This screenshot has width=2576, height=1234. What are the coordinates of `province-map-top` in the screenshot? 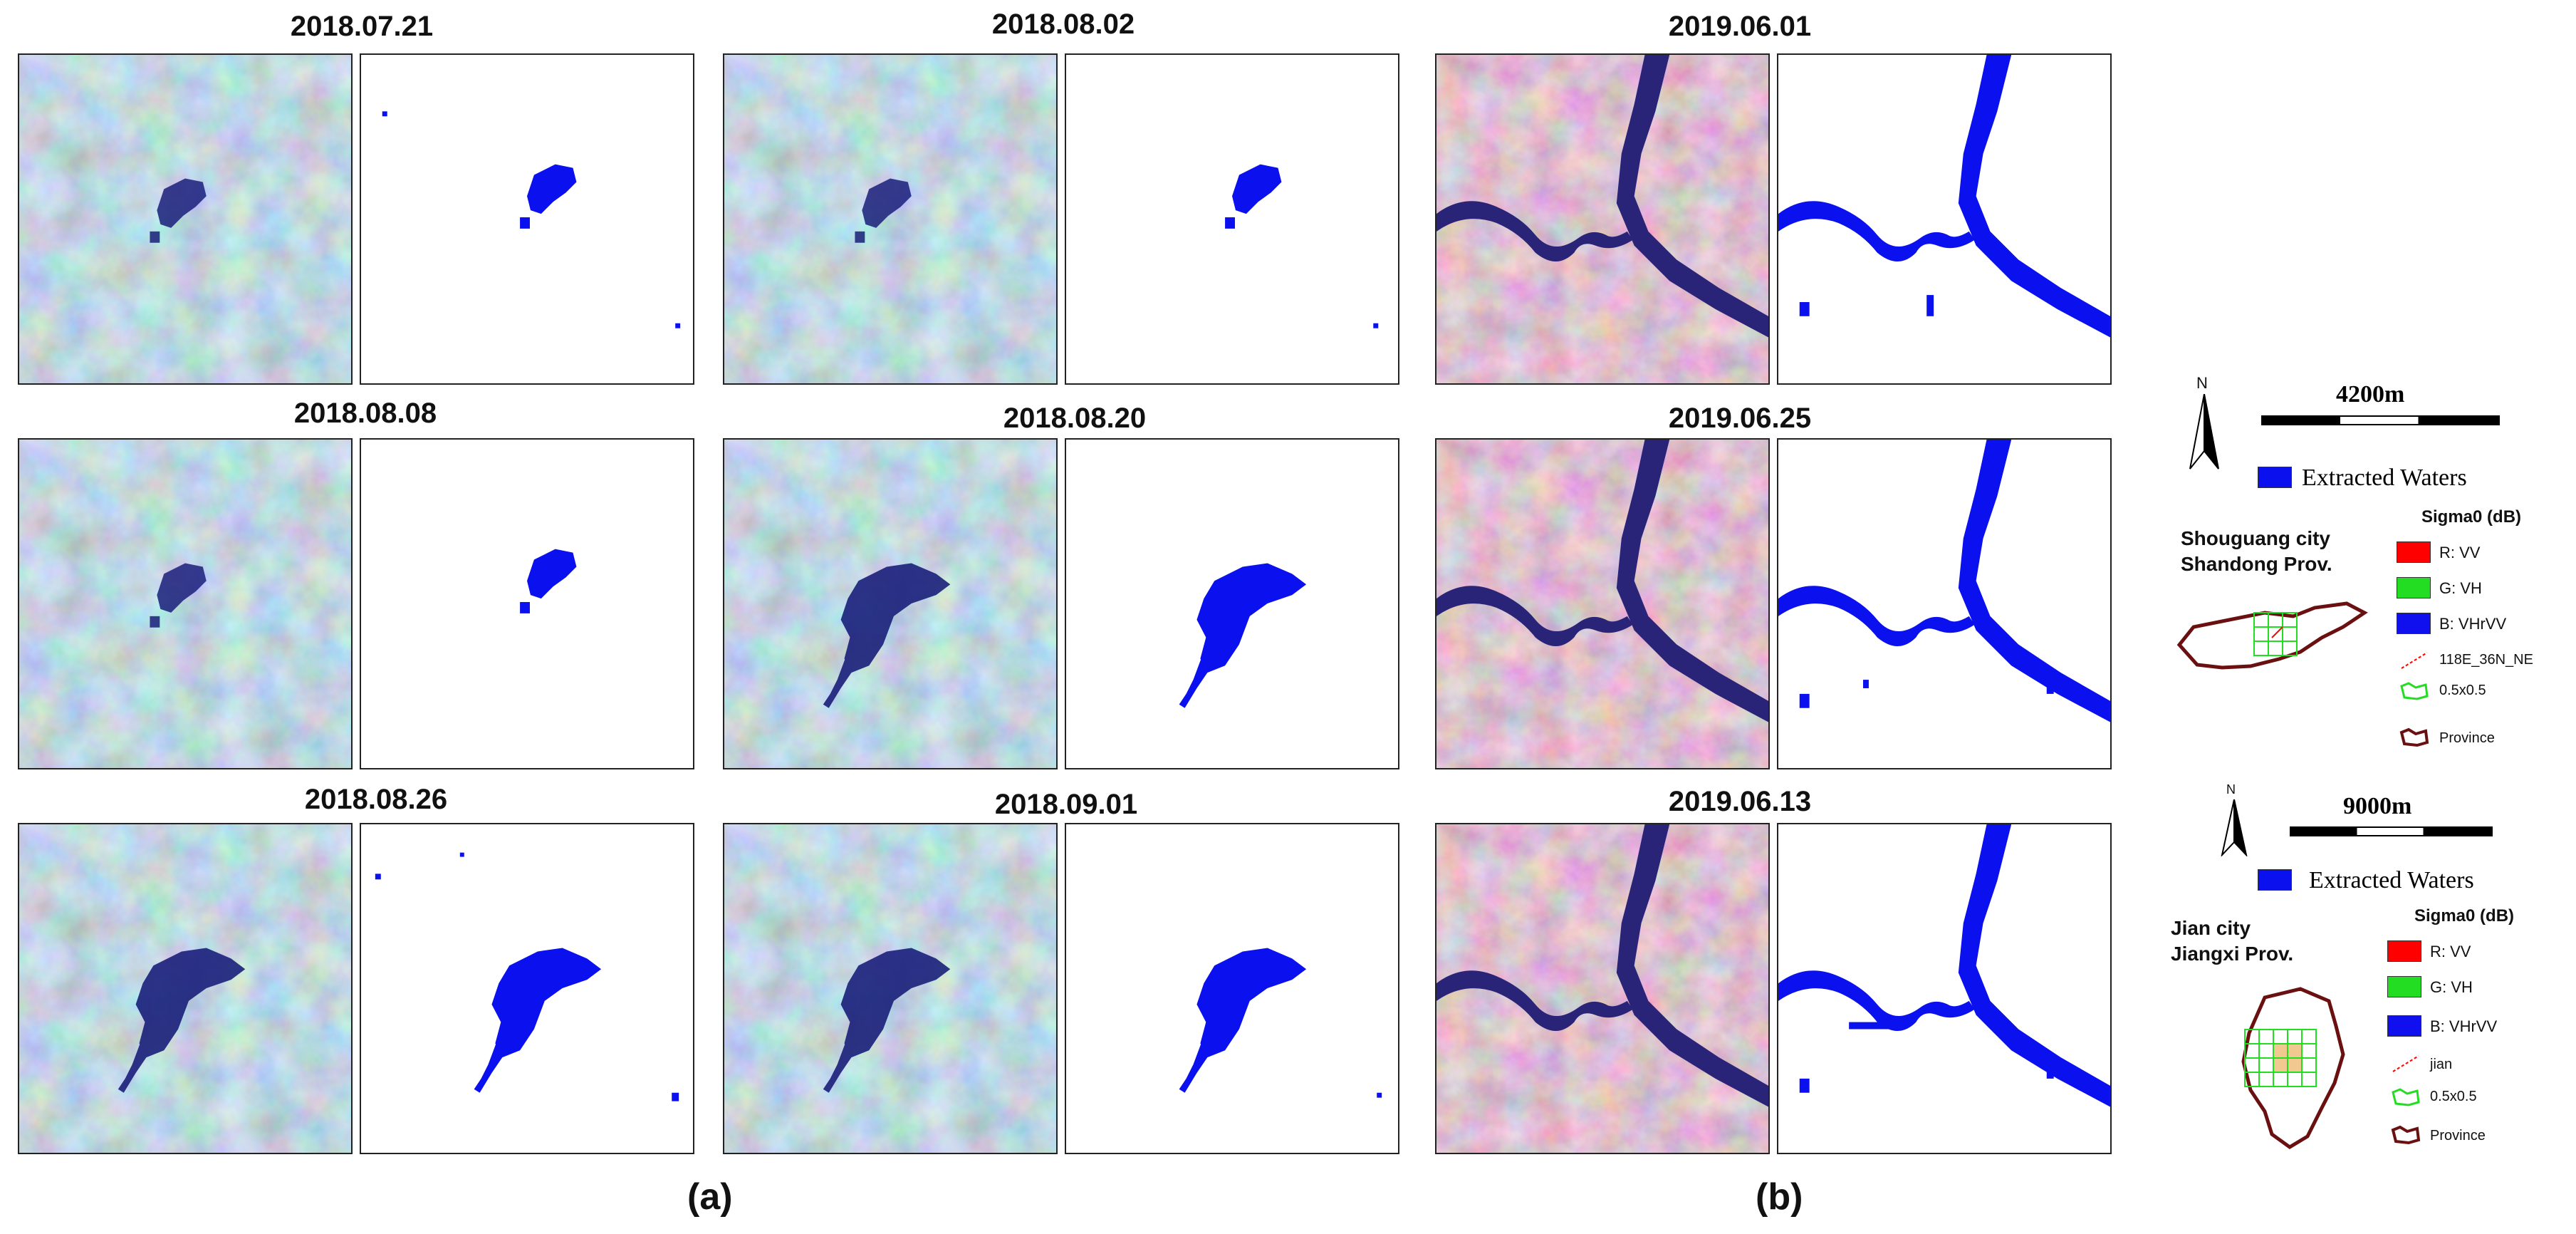 It's located at (2272, 635).